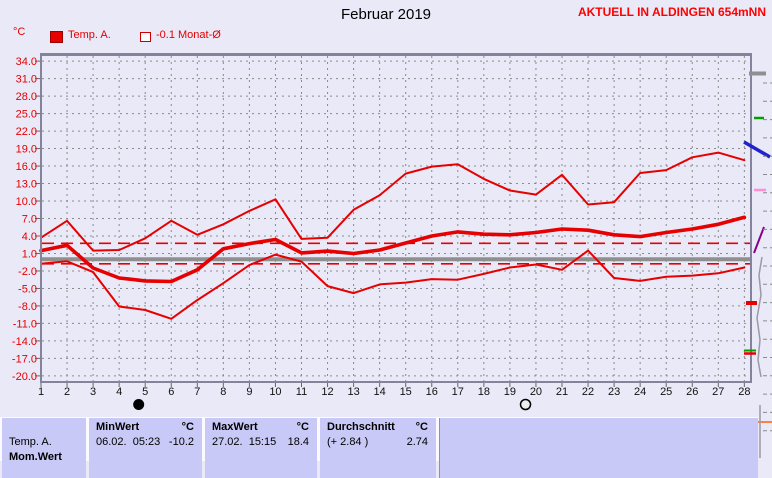 The image size is (772, 478). Describe the element at coordinates (223, 392) in the screenshot. I see `x-tick-label: 8` at that location.